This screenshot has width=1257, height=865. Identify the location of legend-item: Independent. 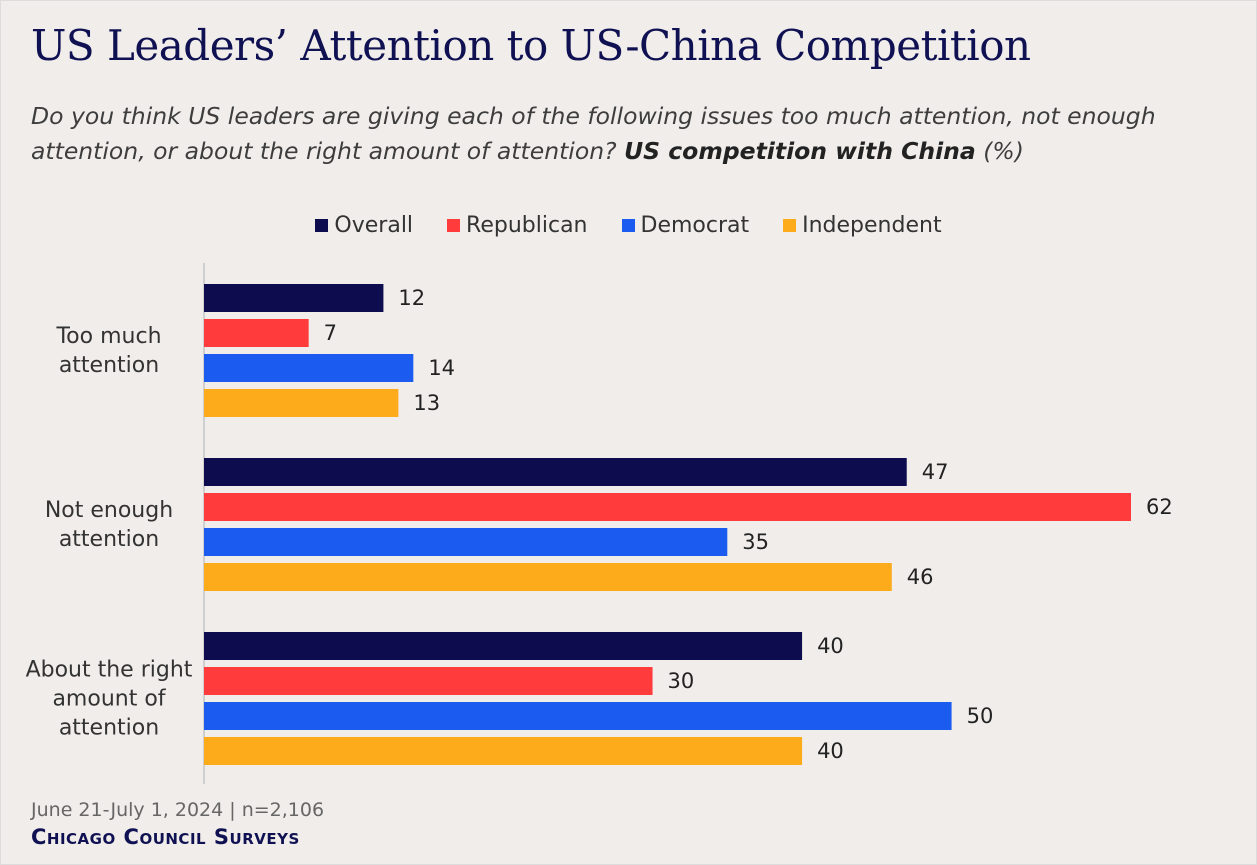
(862, 225).